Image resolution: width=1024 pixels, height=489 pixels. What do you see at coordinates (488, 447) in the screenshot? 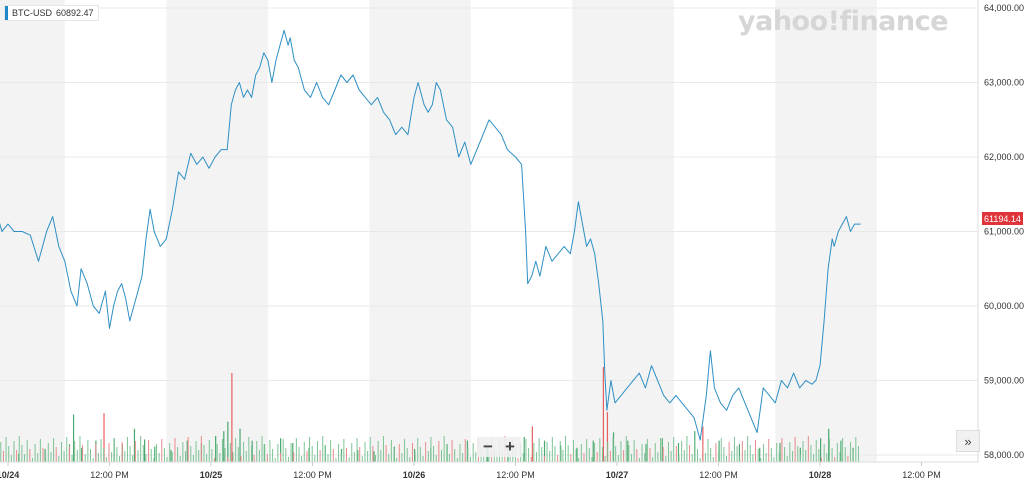
I see `zoom-out-button: −` at bounding box center [488, 447].